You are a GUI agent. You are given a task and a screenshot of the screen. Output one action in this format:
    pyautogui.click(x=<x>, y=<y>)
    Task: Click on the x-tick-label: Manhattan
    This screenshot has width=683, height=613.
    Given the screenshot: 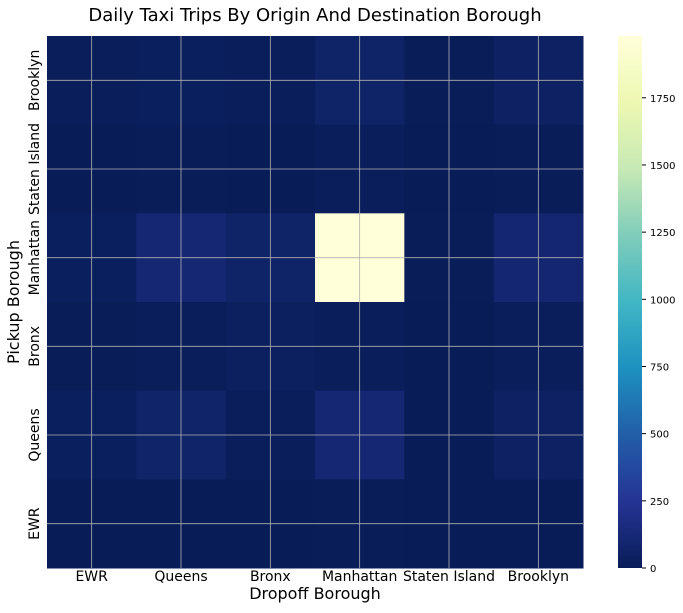 What is the action you would take?
    pyautogui.click(x=359, y=577)
    